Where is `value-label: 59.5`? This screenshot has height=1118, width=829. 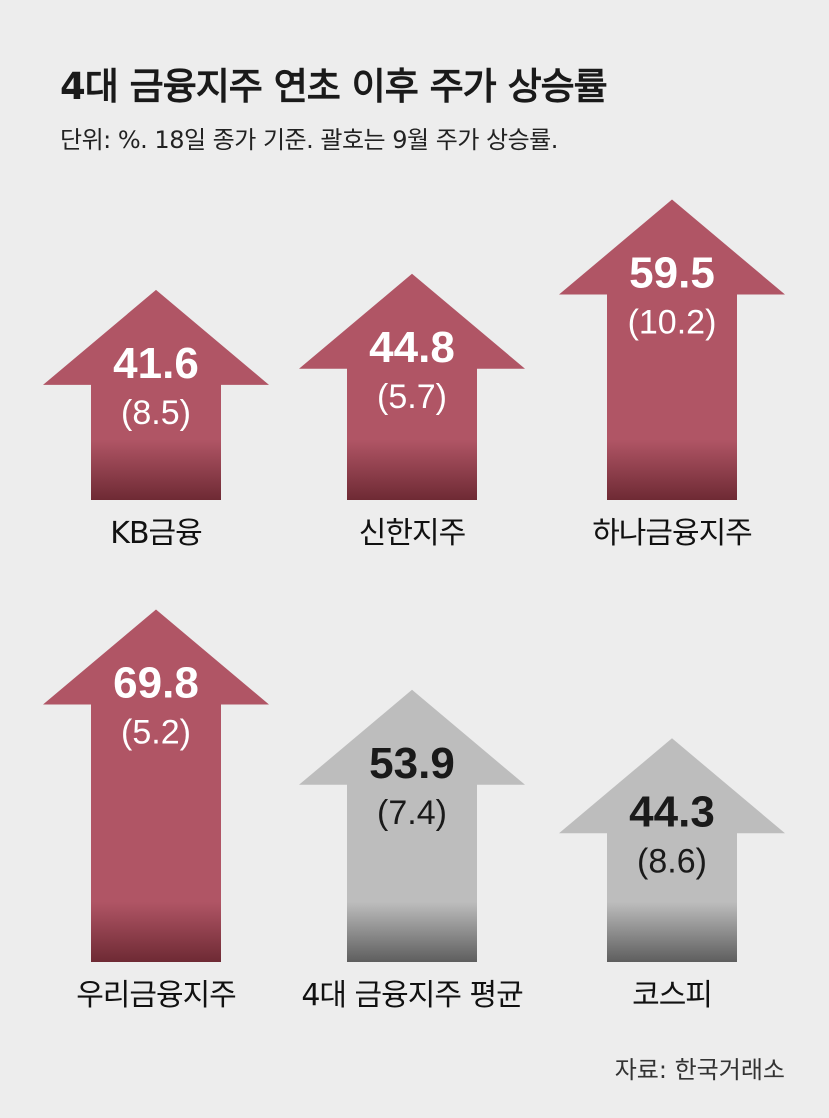
value-label: 59.5 is located at coordinates (672, 273).